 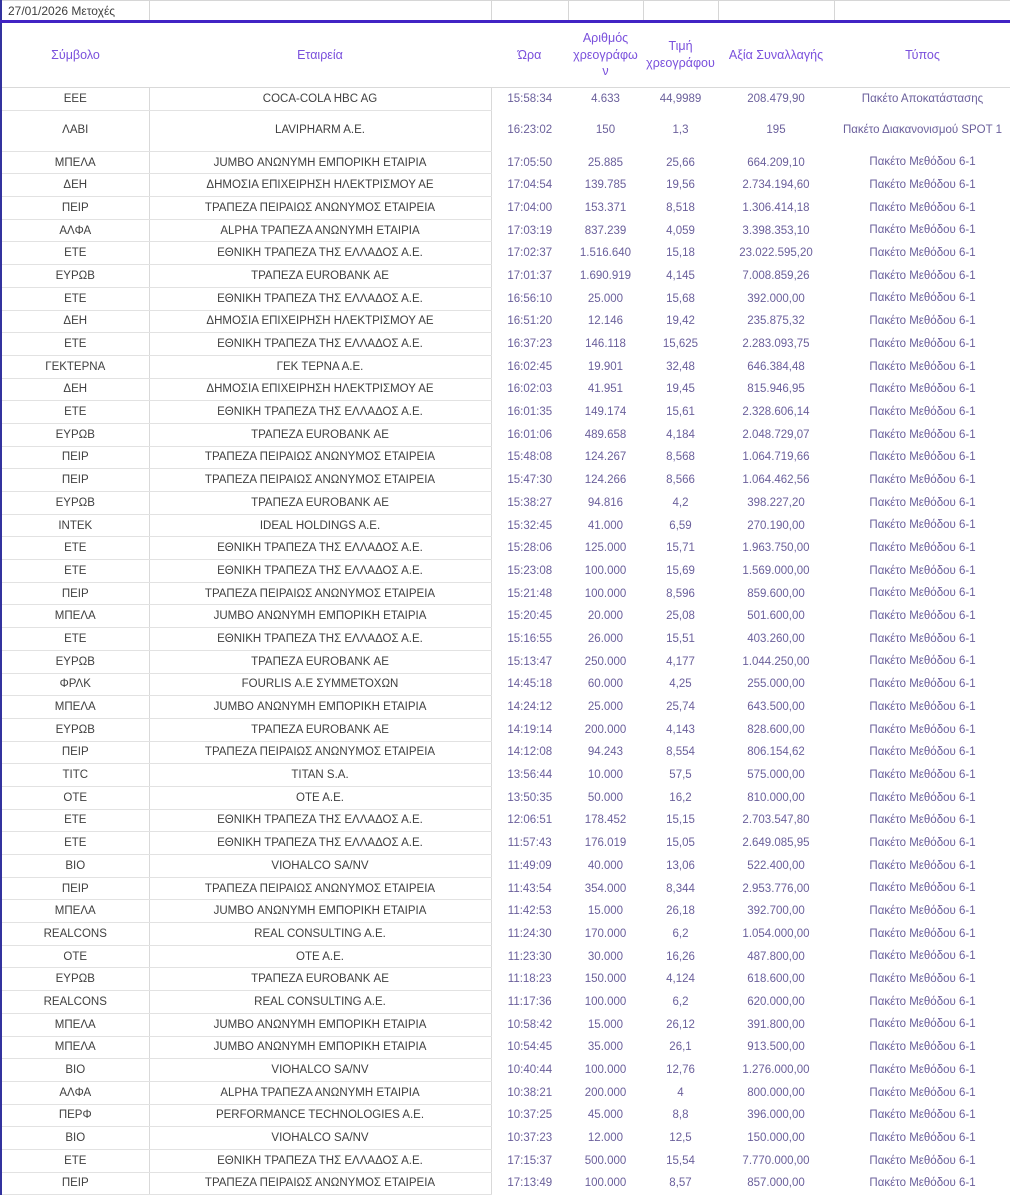 I want to click on company-cell: ΤΡΑΠΕΖΑ ΠΕΙΡΑΙΩΣ ΑΝΩΝΥΜΟΣ ΕΤΑΙΡΕΙΑ, so click(x=320, y=1183).